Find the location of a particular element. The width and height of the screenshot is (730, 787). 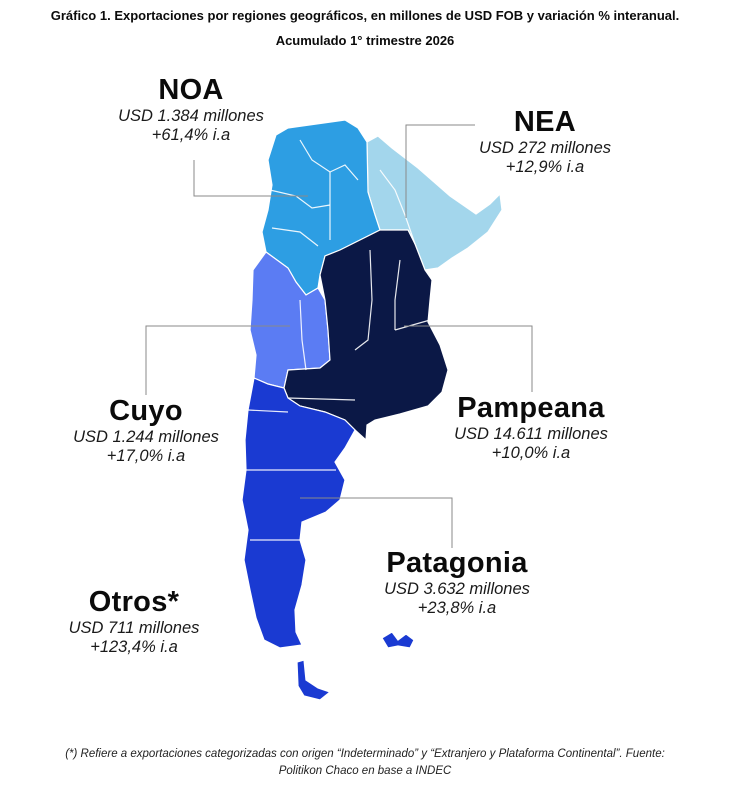

footnote-source: Politikon Chaco en base a INDEC is located at coordinates (365, 770).